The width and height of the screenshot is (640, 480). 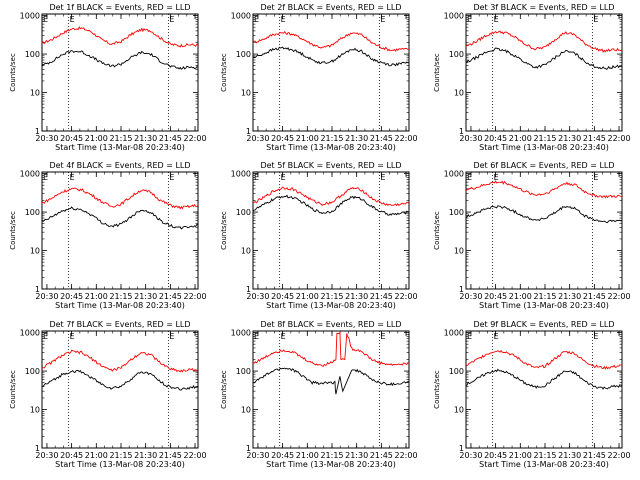 I want to click on panel-title: Det 1f BLACK = Events, RED = LLD, so click(x=119, y=7).